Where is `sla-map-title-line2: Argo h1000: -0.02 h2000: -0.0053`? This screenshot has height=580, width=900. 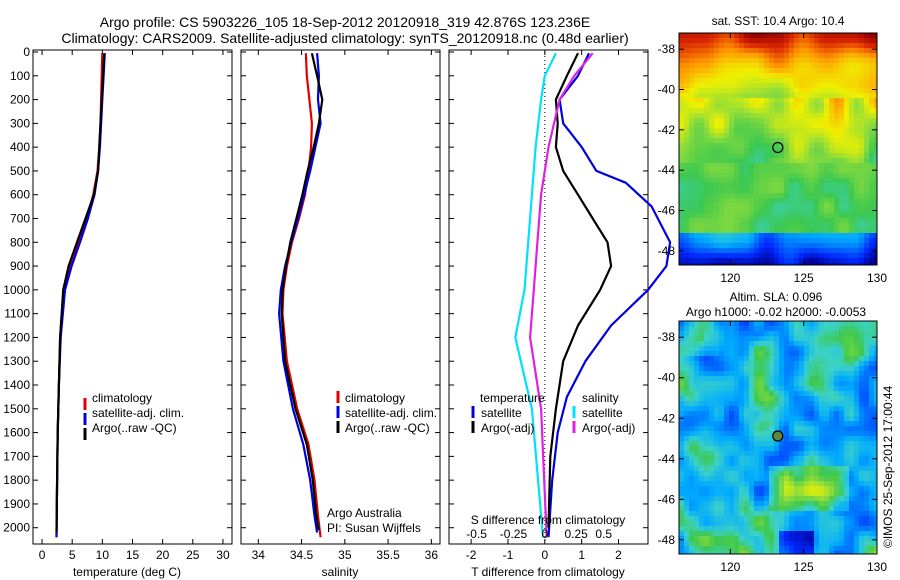
sla-map-title-line2: Argo h1000: -0.02 h2000: -0.0053 is located at coordinates (776, 312).